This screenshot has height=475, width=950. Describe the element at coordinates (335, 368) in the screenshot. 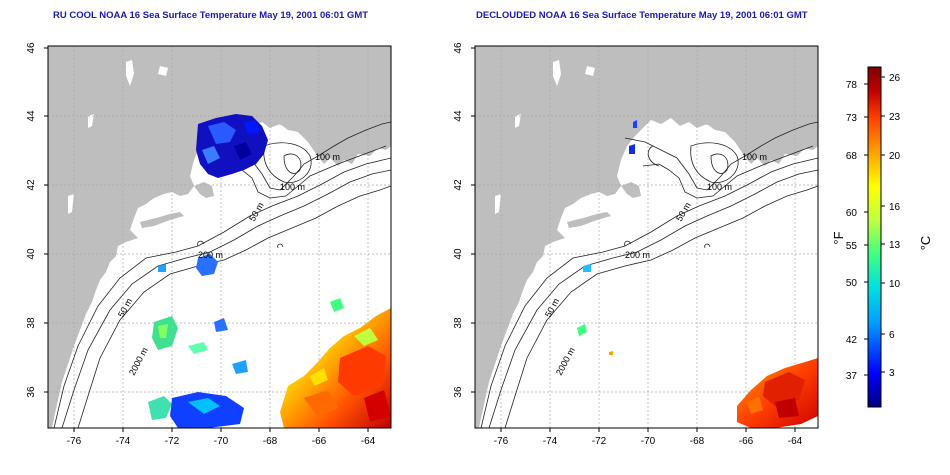

I see `left-warm-gulf-stream-patch` at that location.